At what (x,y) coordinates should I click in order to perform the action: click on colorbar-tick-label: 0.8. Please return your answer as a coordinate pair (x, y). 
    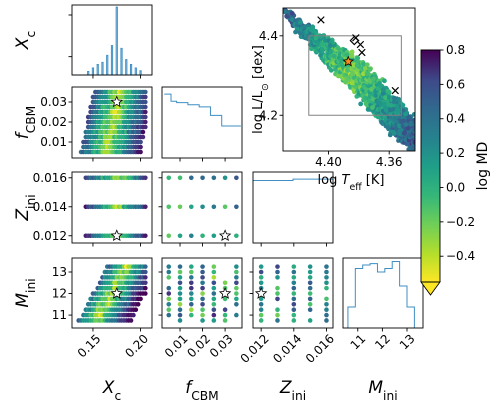
    Looking at the image, I should click on (455, 50).